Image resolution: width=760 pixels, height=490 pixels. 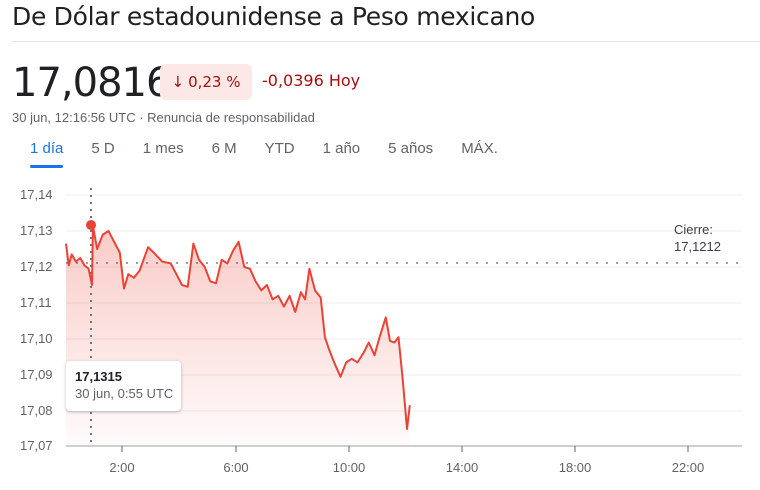 What do you see at coordinates (405, 449) in the screenshot?
I see `x-ticks` at bounding box center [405, 449].